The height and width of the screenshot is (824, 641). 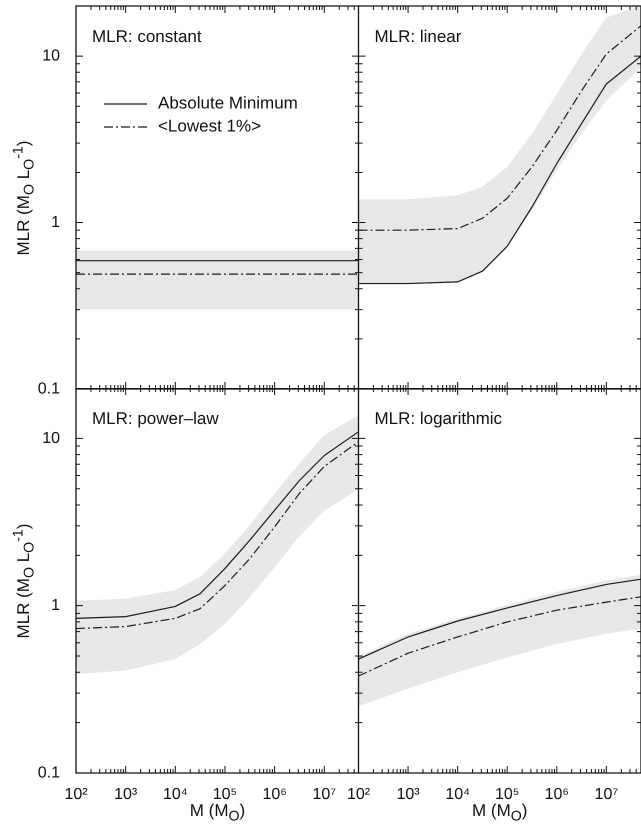 What do you see at coordinates (210, 126) in the screenshot?
I see `legend-label: <Lowest 1%>` at bounding box center [210, 126].